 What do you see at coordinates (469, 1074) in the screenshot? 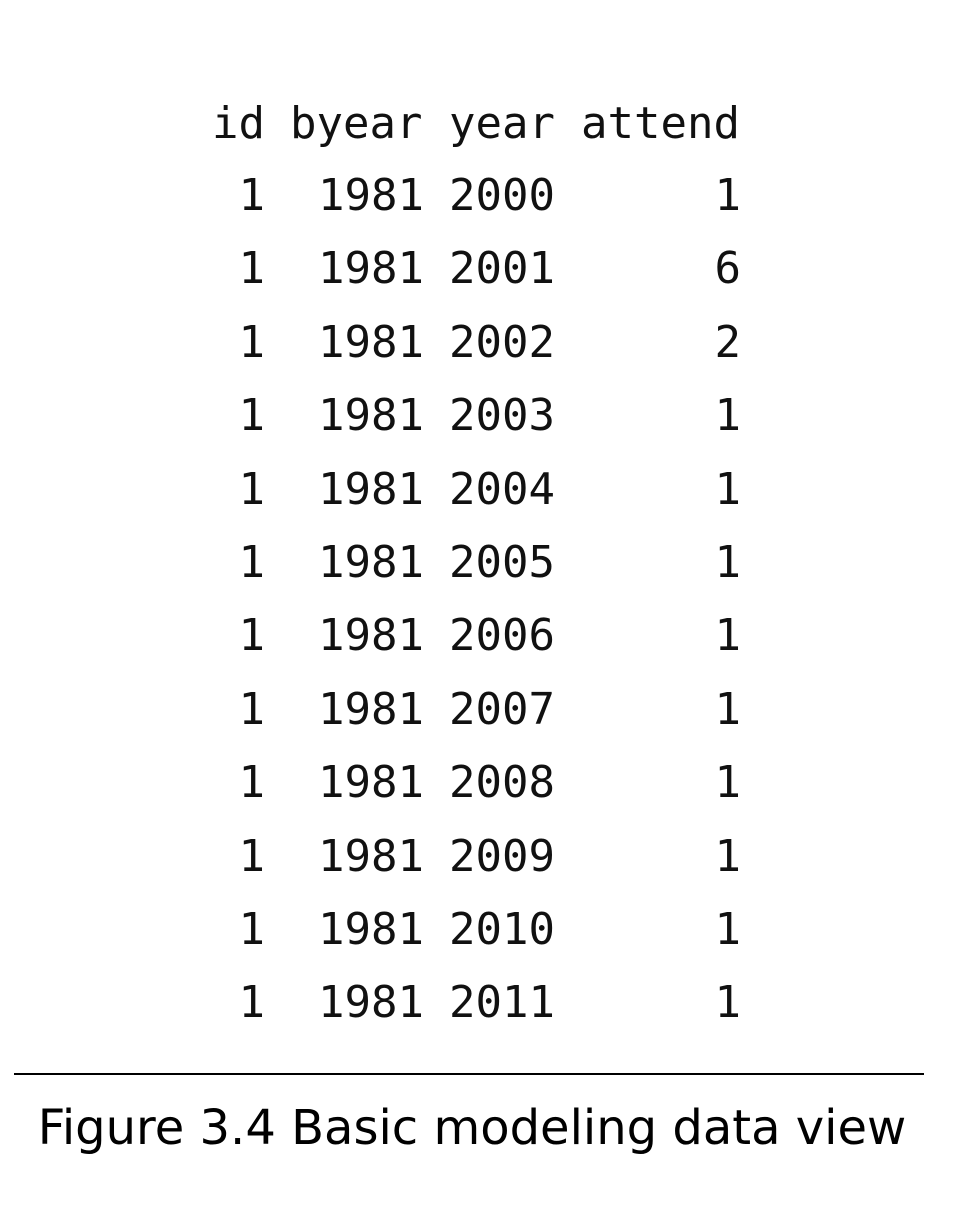
I see `caption-divider` at bounding box center [469, 1074].